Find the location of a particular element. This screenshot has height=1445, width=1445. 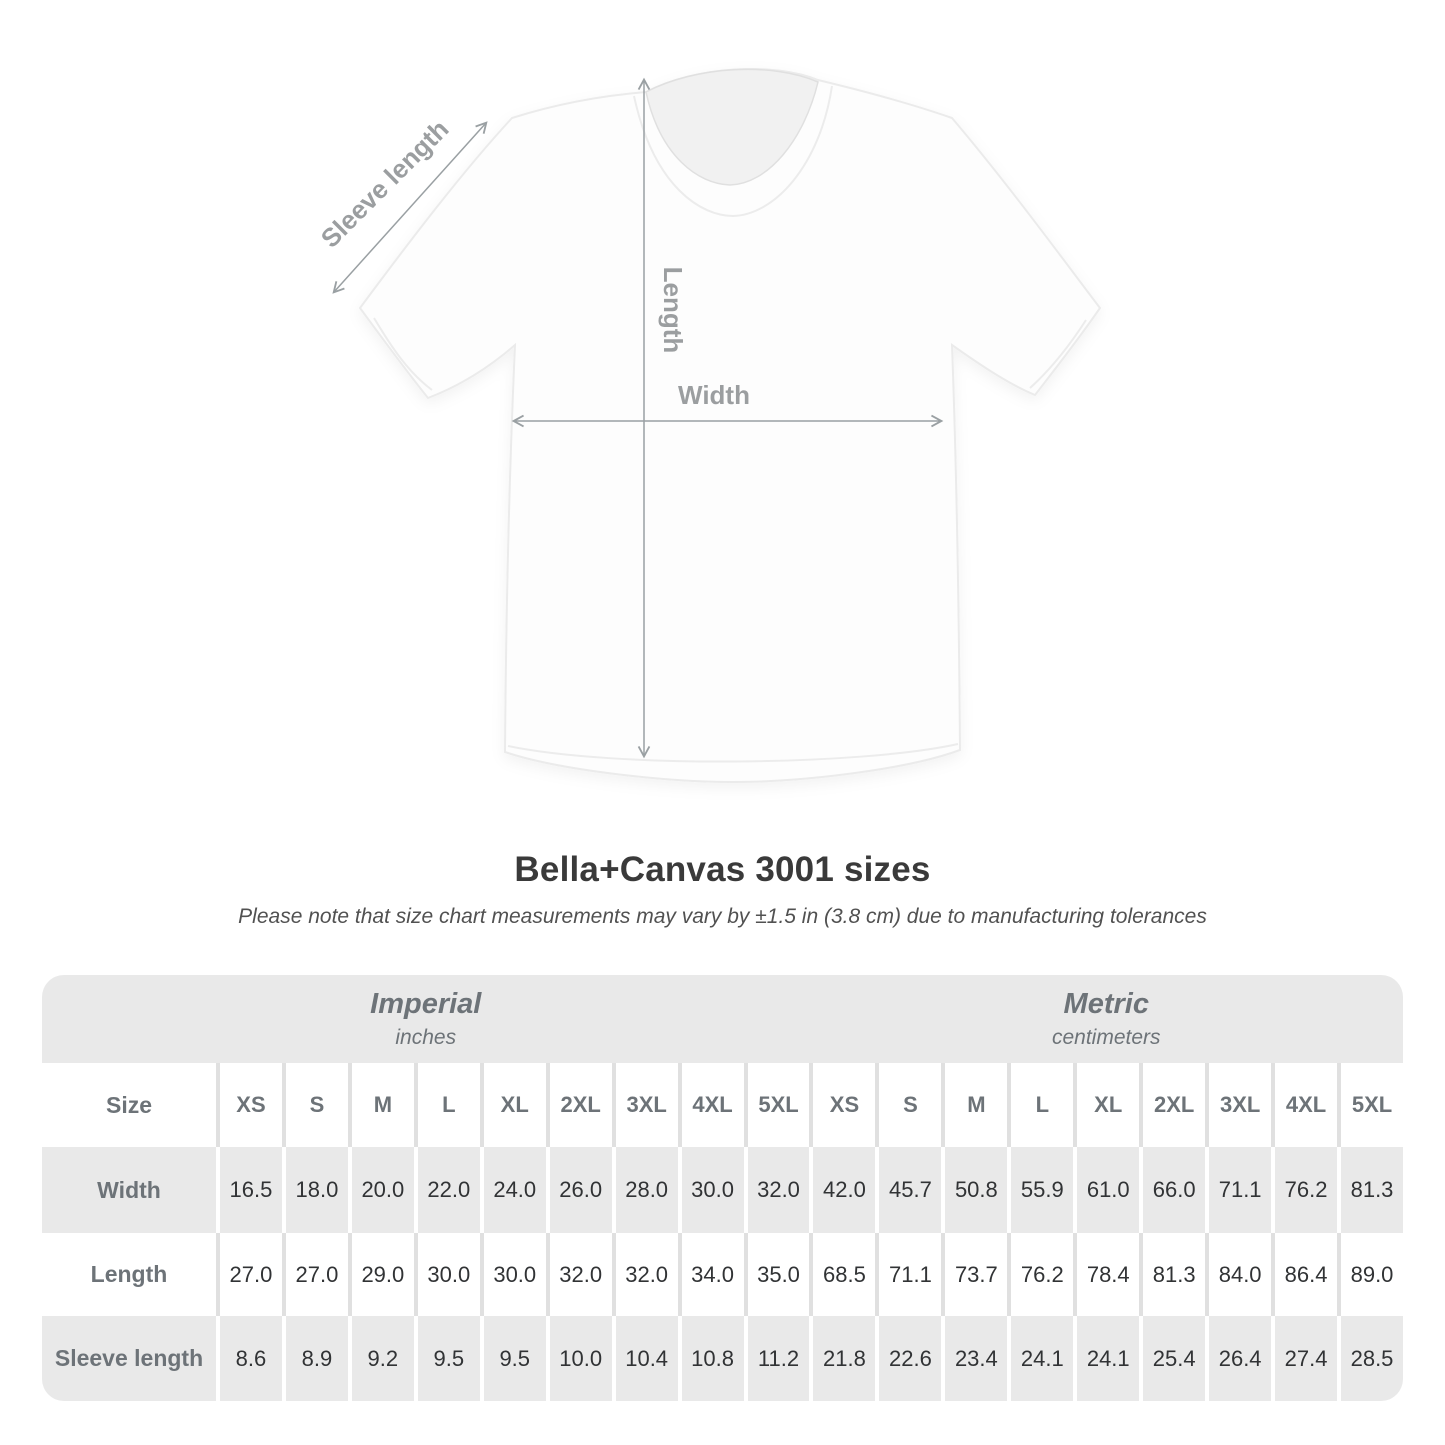

value-cell: 23.4 is located at coordinates (974, 1358).